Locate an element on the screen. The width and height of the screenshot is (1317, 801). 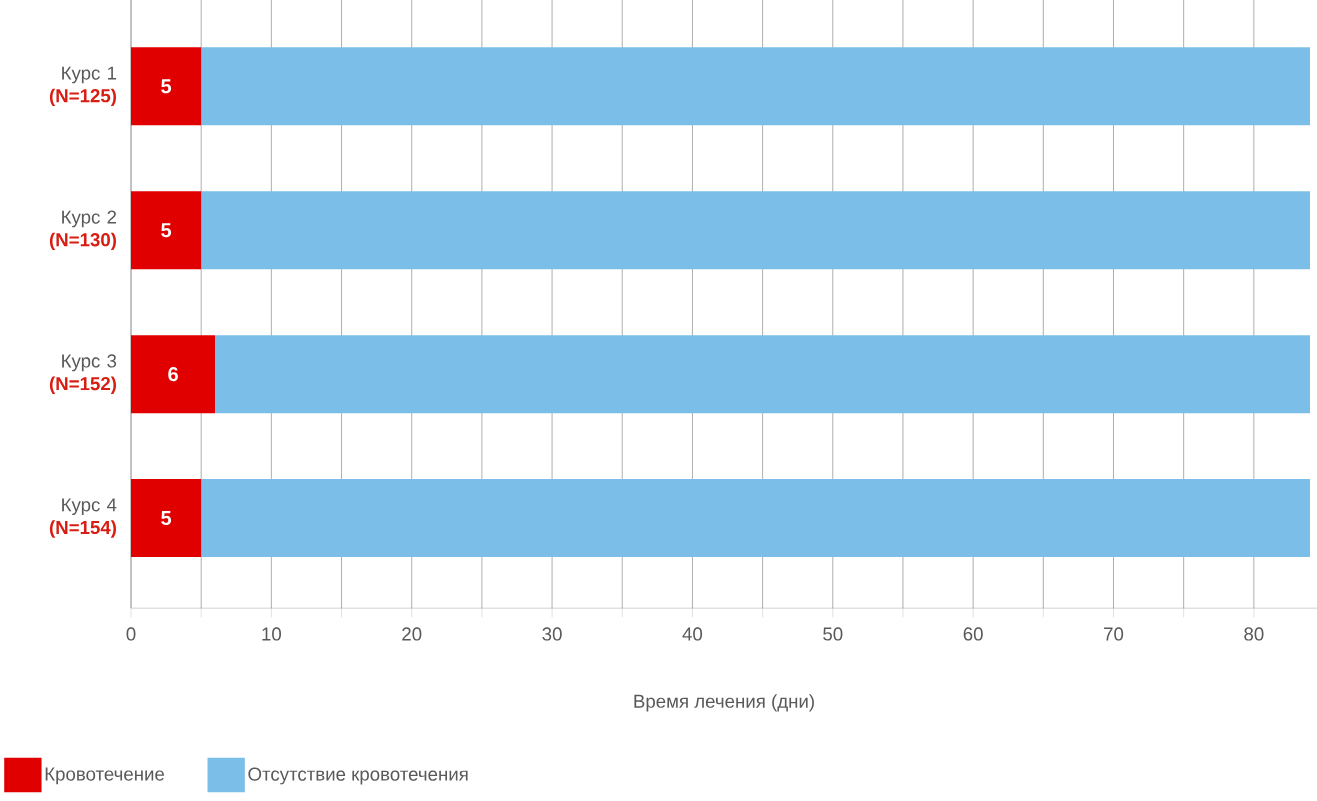
data-label: 6 is located at coordinates (173, 374).